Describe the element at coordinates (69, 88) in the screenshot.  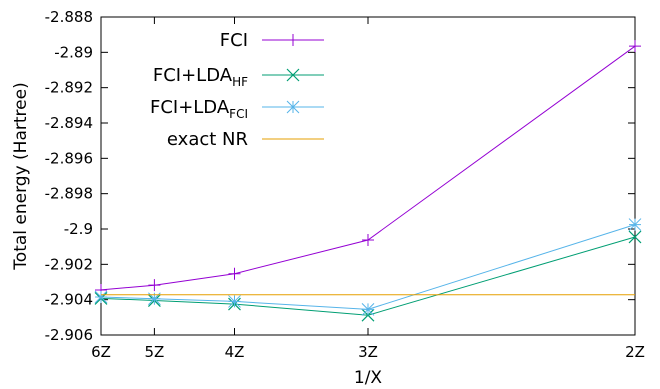
I see `y-tick-label: -2.892` at that location.